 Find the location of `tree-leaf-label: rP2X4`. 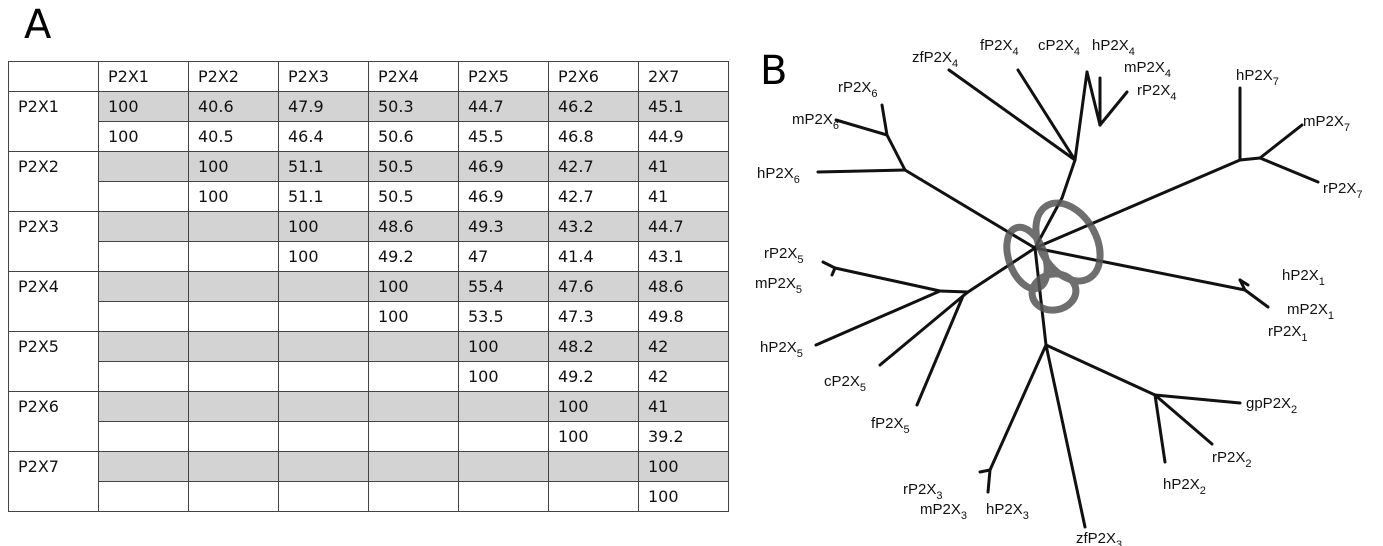

tree-leaf-label: rP2X4 is located at coordinates (1156, 92).